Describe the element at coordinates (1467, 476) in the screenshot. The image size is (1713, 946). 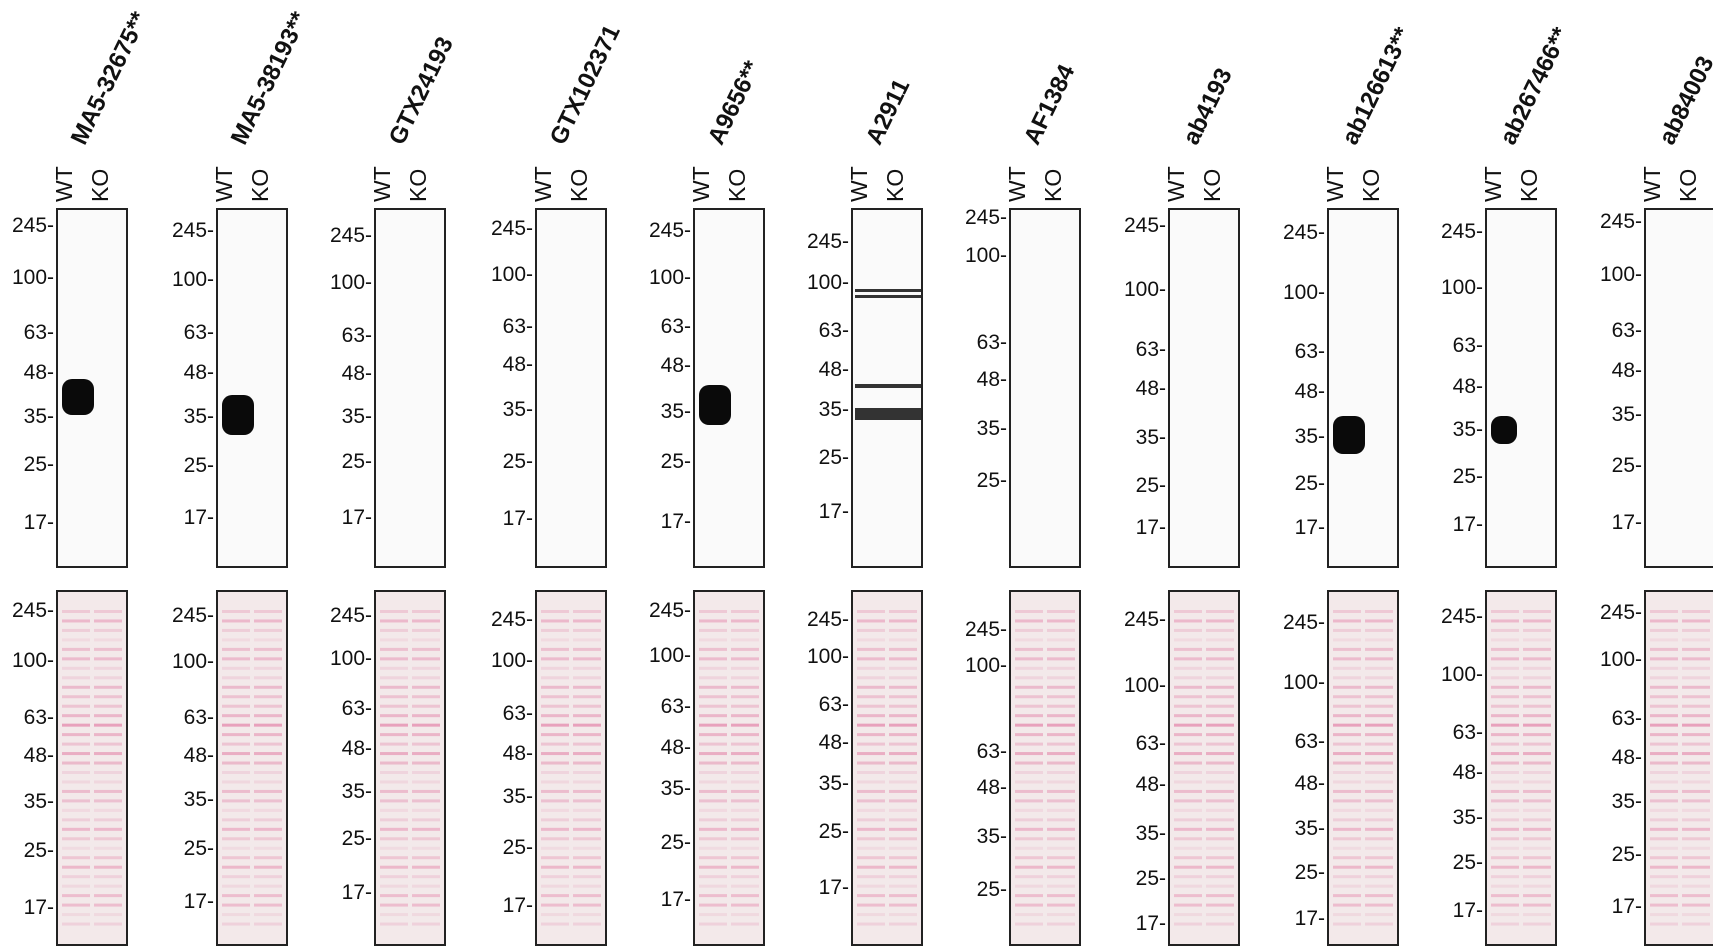
I see `mw-marker-label: 25-` at that location.